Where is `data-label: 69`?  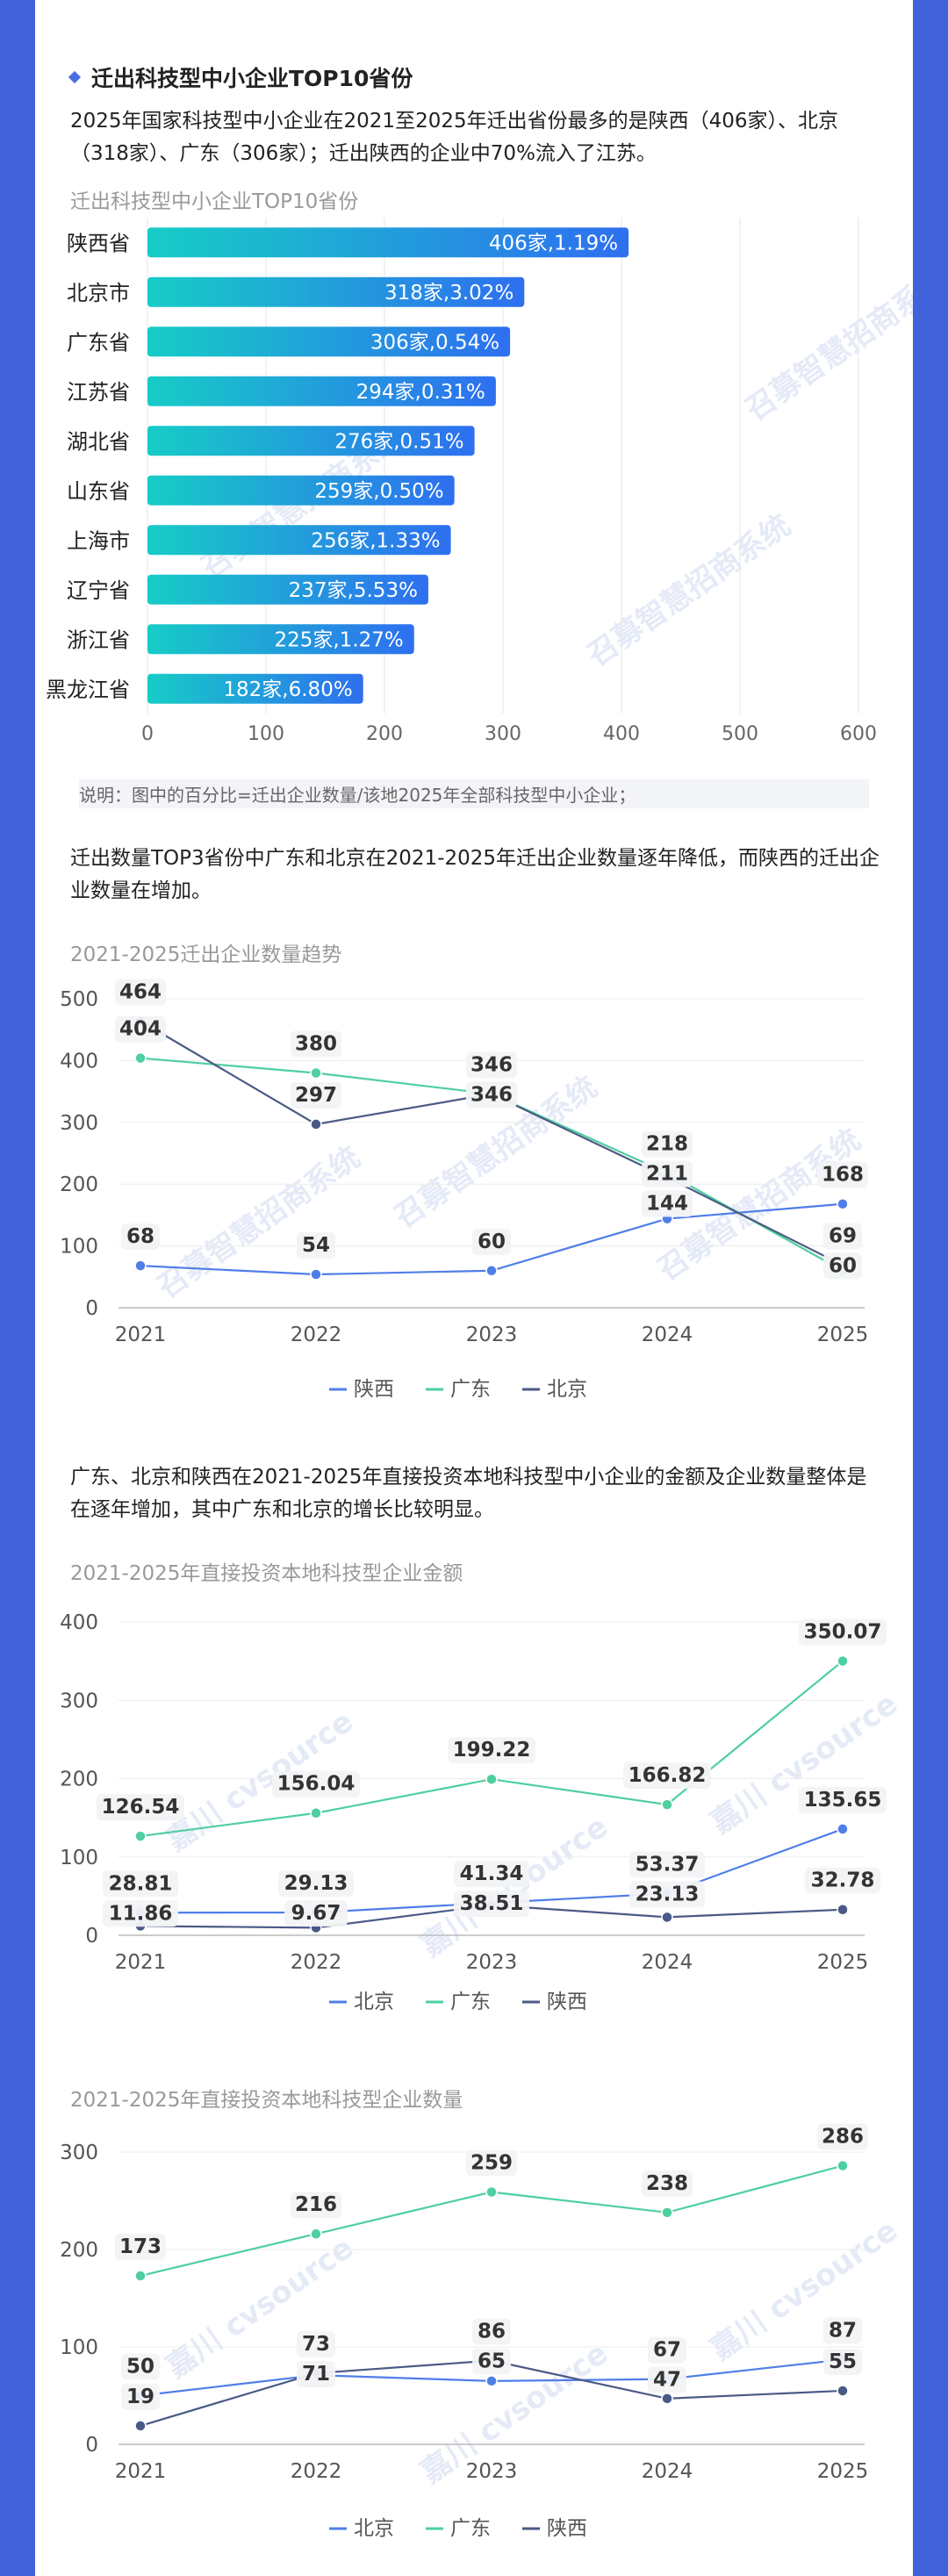
data-label: 69 is located at coordinates (843, 1235).